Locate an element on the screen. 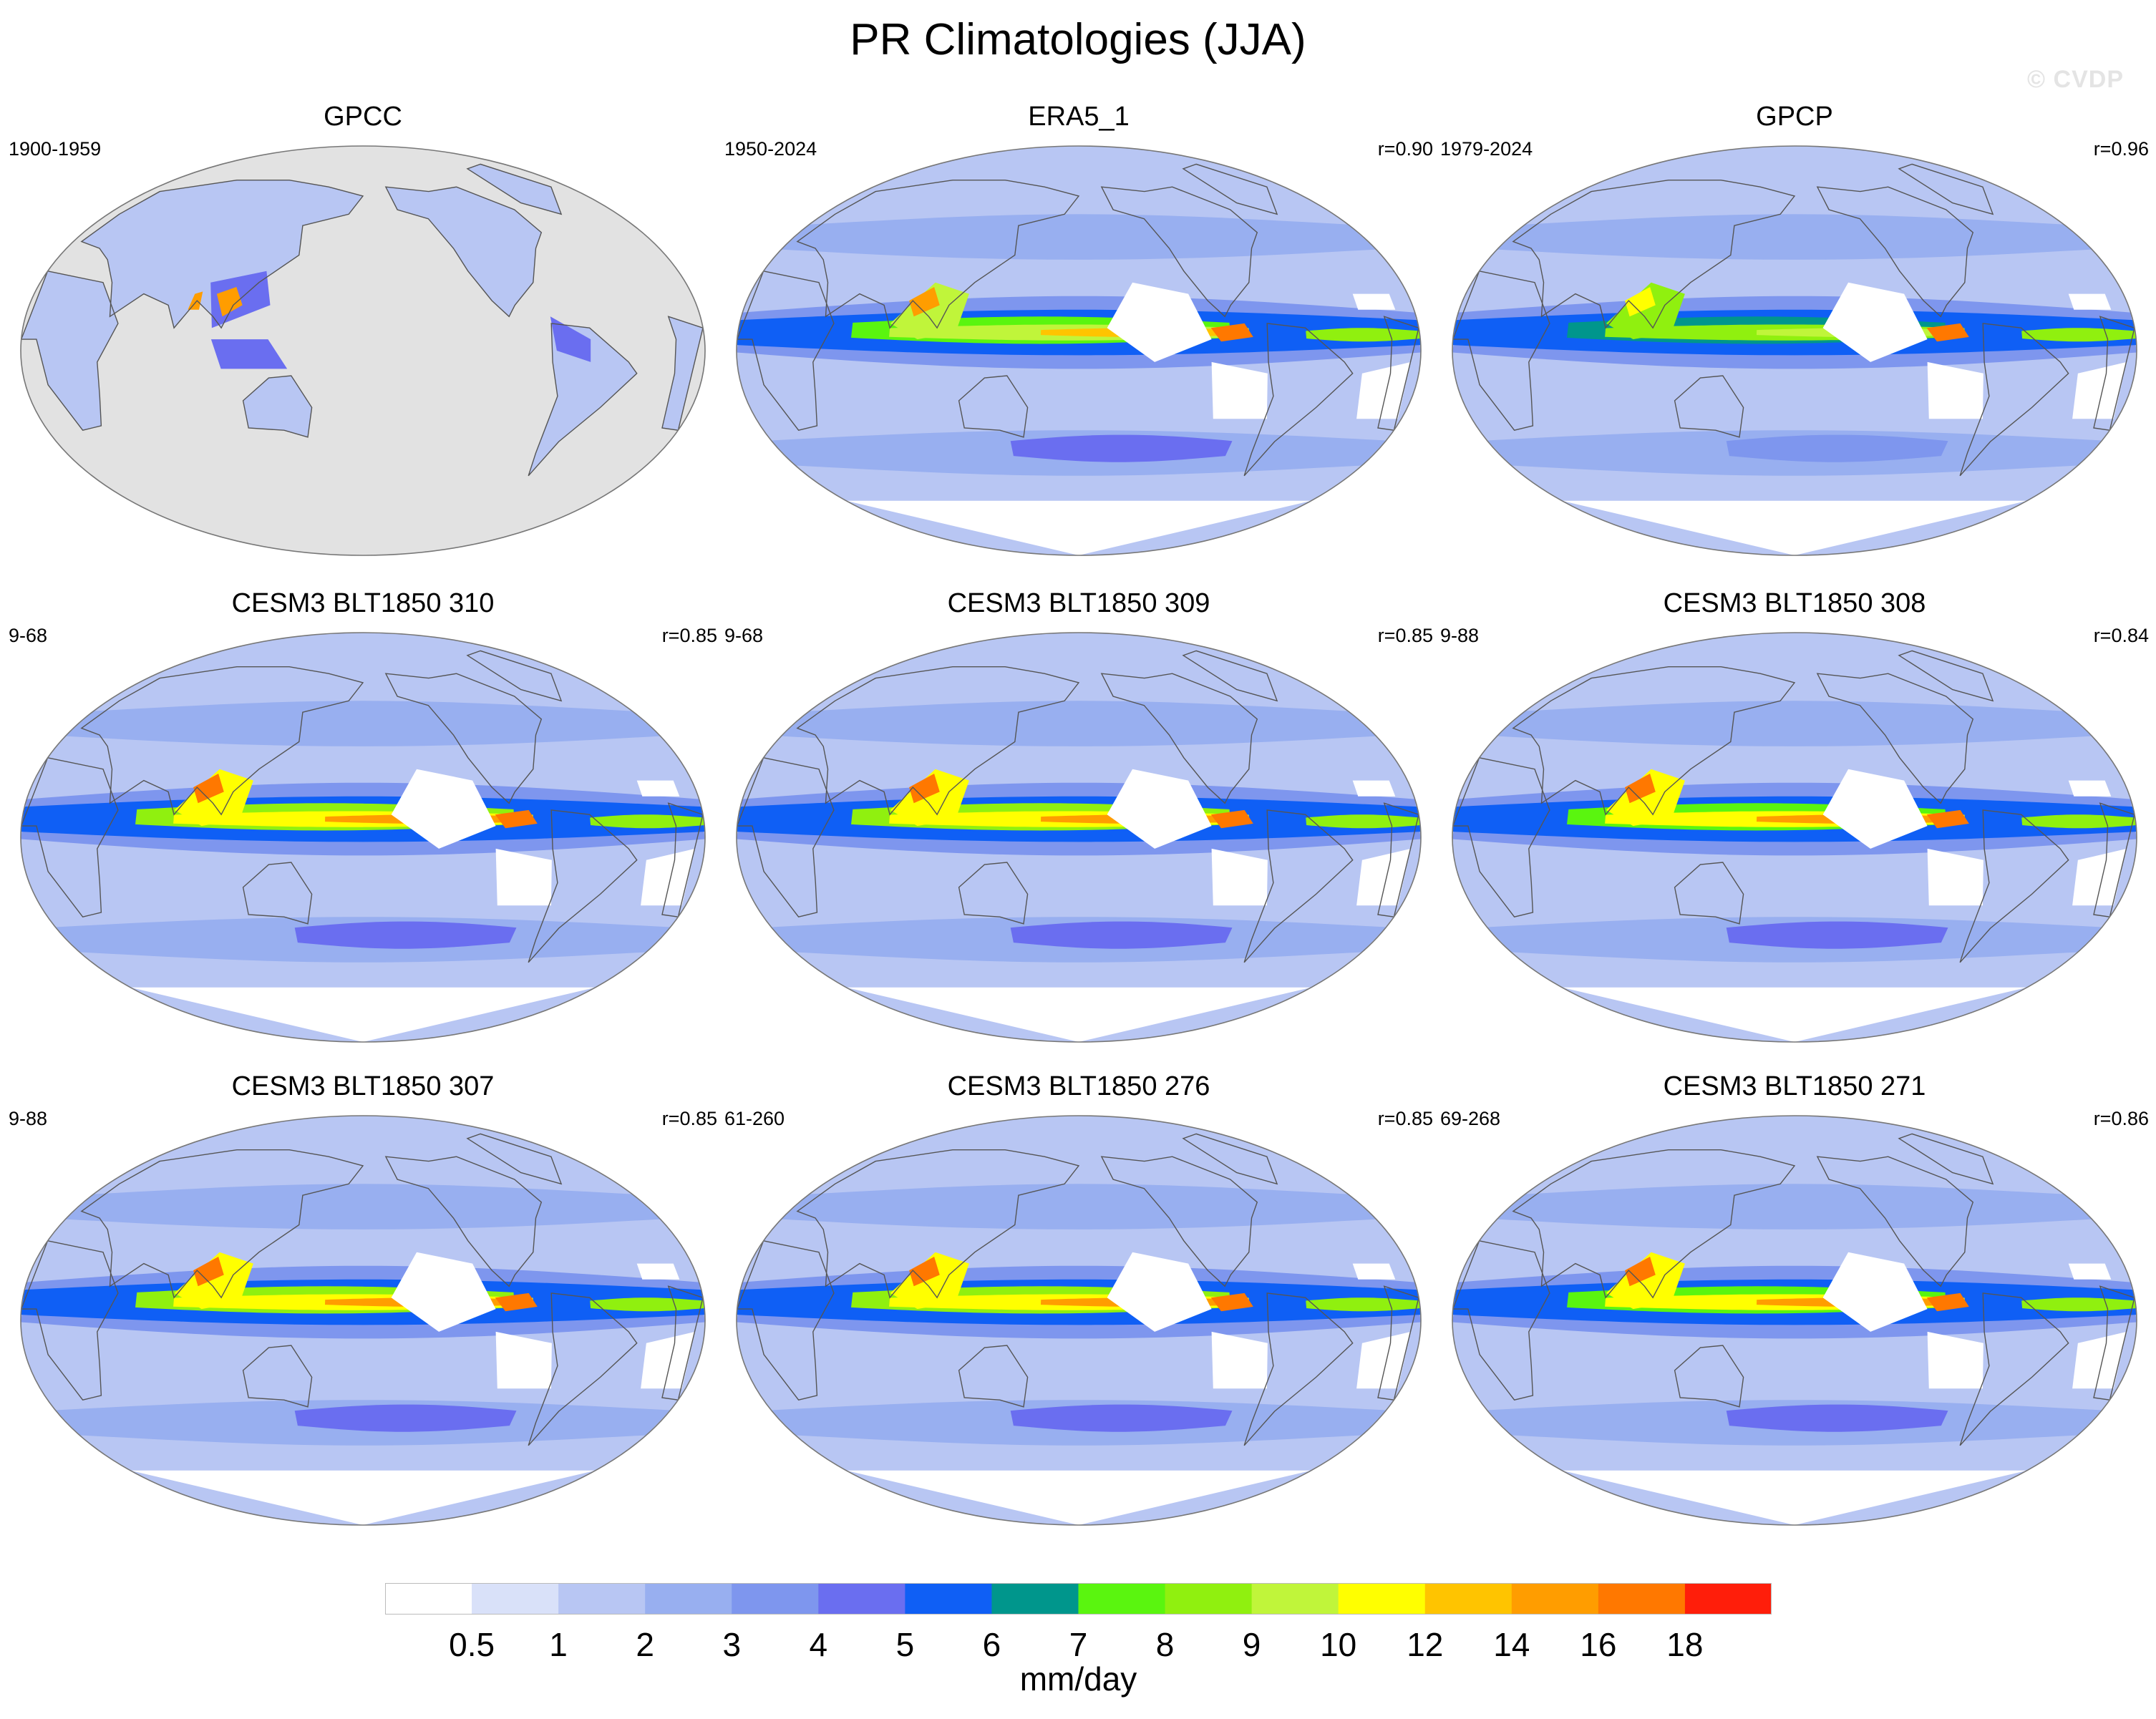 Image resolution: width=2156 pixels, height=1719 pixels. map-panel: CESM3 BLT1850 310 9-68 r=0.85 is located at coordinates (363, 816).